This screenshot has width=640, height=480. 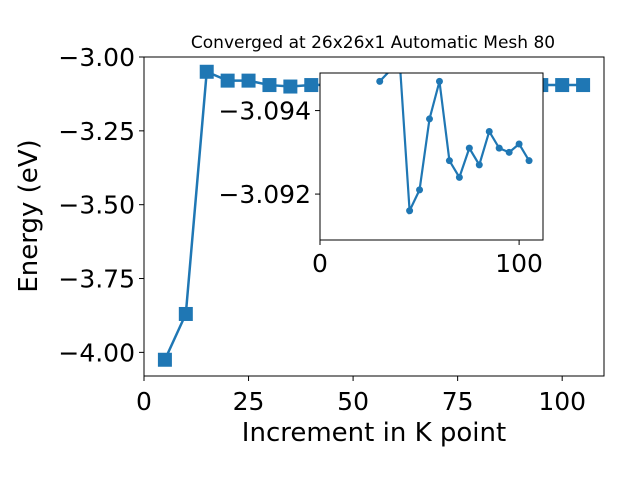 I want to click on inset-y-tick-label: −3.092, so click(x=264, y=194).